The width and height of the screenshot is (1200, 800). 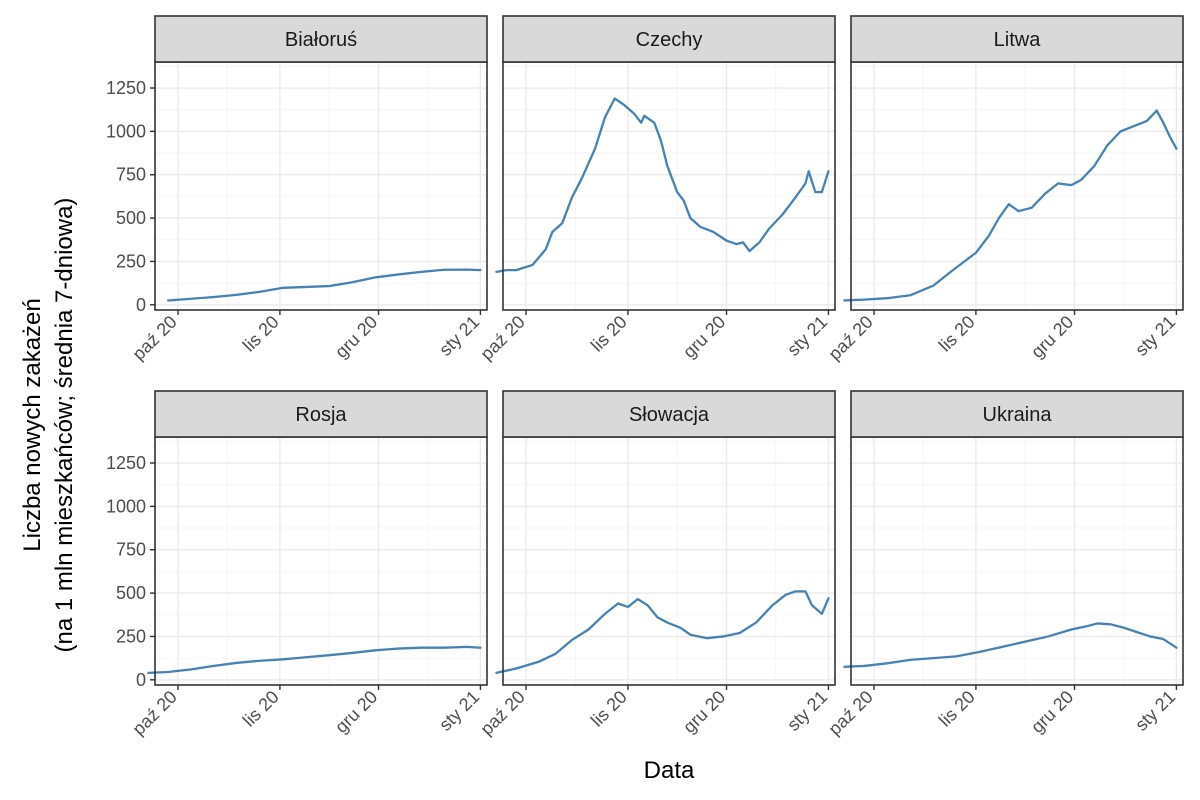 What do you see at coordinates (32, 424) in the screenshot?
I see `y-axis-title-line1: Liczba nowych zakażeń` at bounding box center [32, 424].